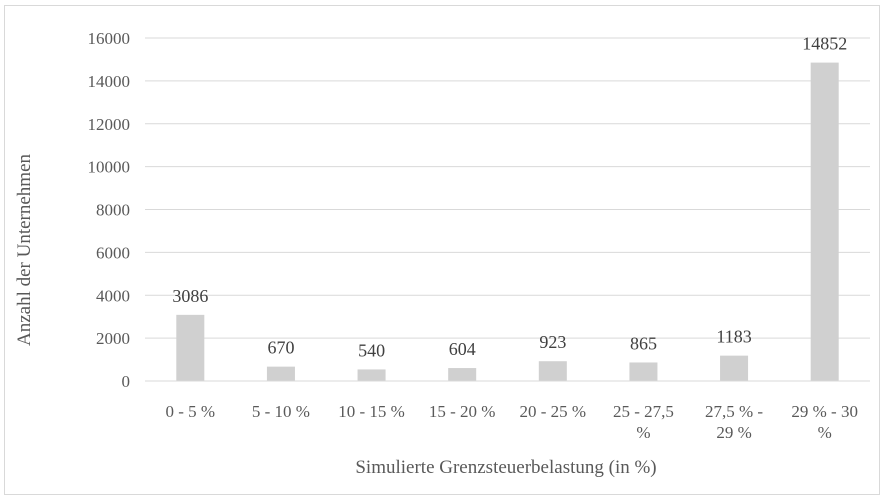 This screenshot has width=885, height=500. Describe the element at coordinates (109, 167) in the screenshot. I see `y-tick-label: 10000` at that location.